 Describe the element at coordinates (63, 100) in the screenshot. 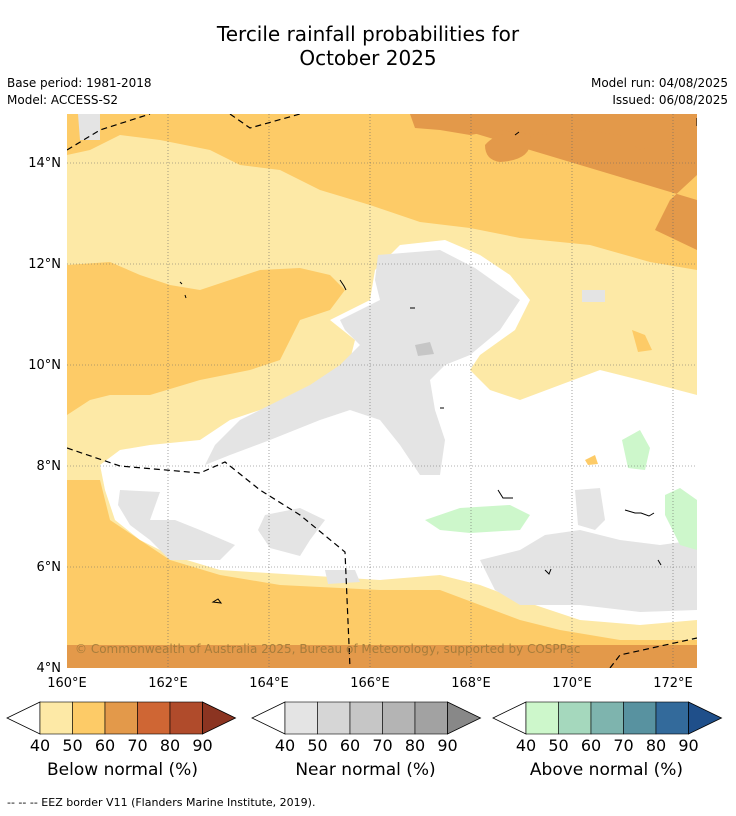

I see `model-name: Model: ACCESS-S2` at that location.